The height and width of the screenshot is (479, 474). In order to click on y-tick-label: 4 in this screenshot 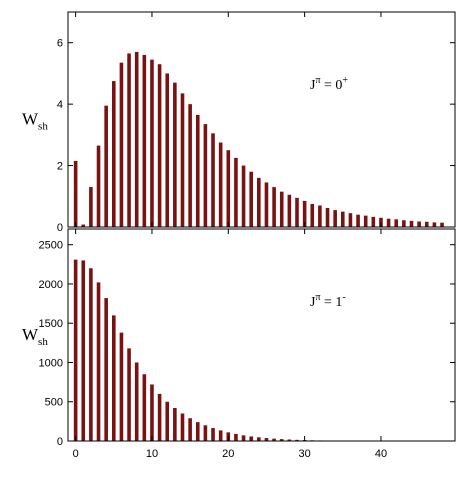, I will do `click(60, 105)`.